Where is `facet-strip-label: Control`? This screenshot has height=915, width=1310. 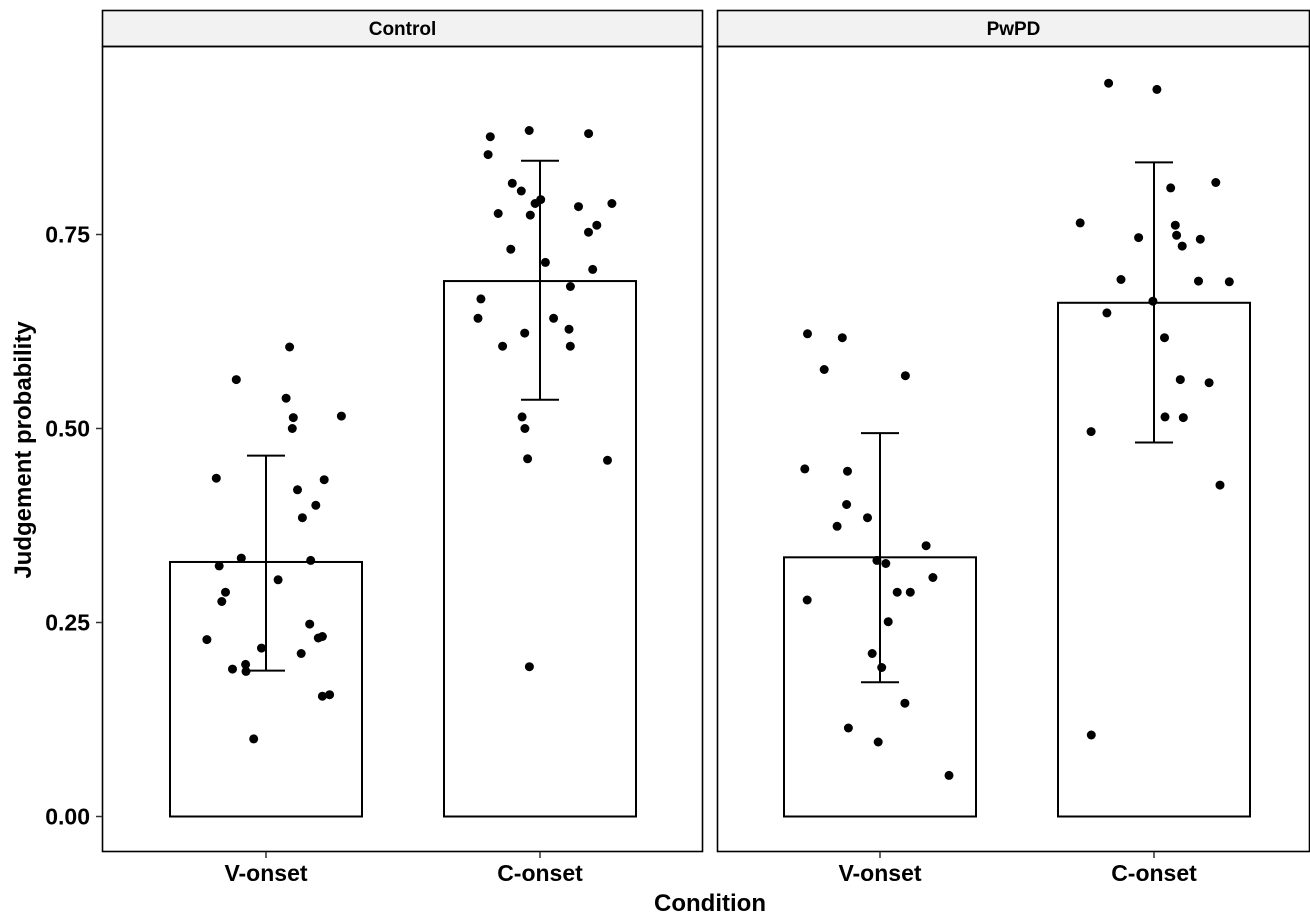
facet-strip-label: Control is located at coordinates (403, 29).